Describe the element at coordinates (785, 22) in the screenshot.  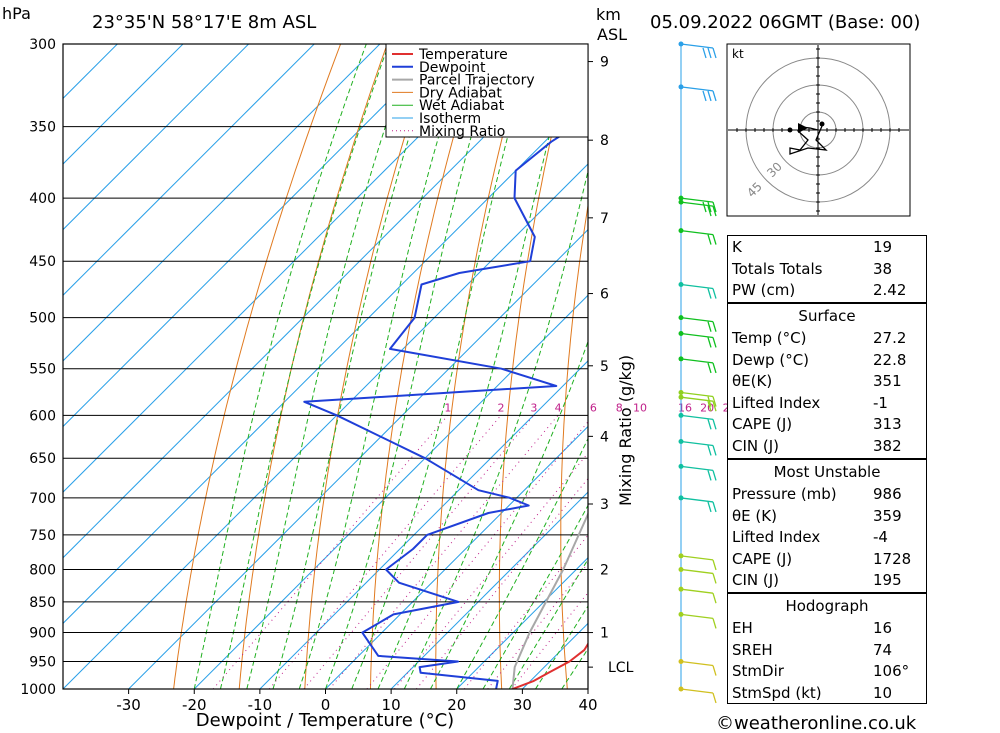
I see `run-datetime: 05.09.2022 06GMT (Base: 00)` at that location.